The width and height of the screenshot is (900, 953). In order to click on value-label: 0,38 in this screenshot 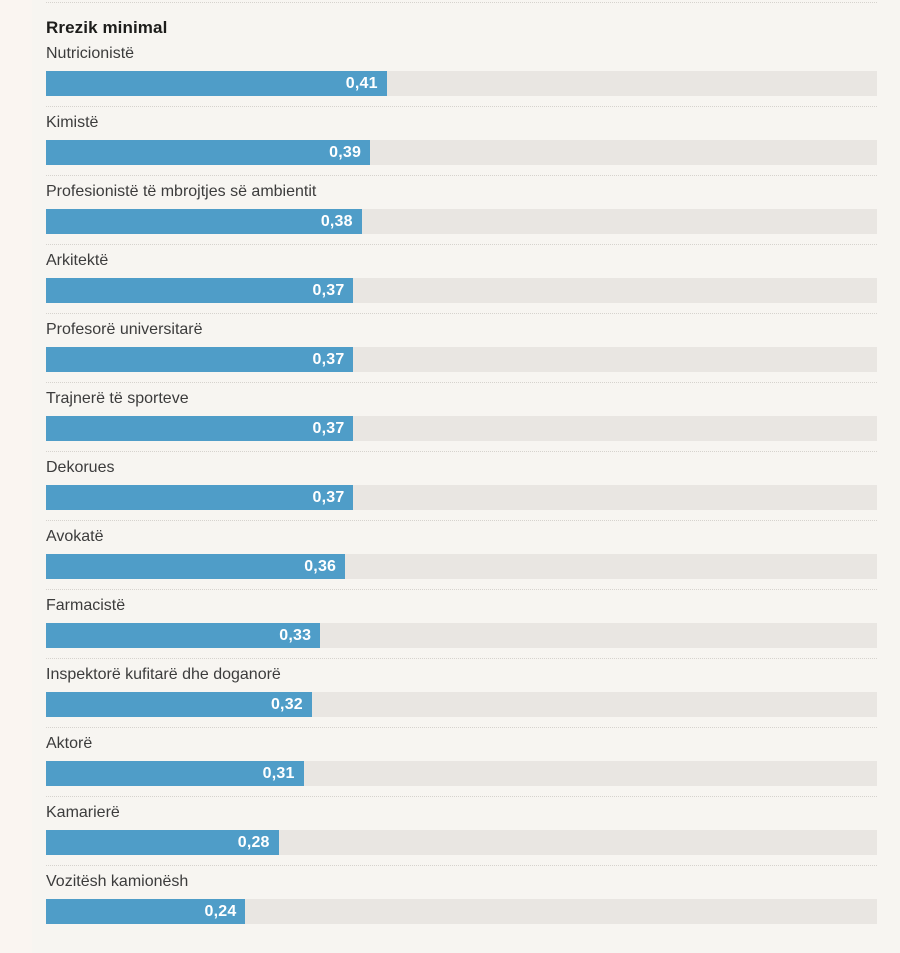, I will do `click(336, 221)`.